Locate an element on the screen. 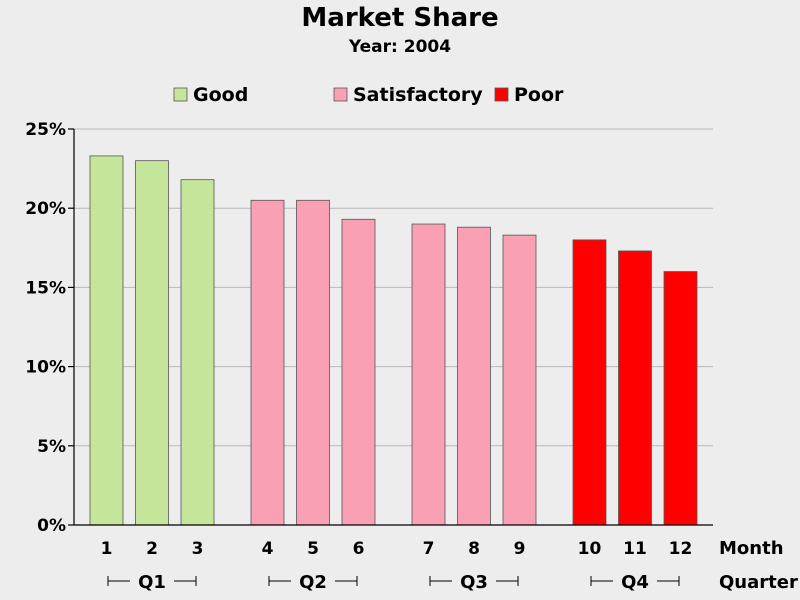 The image size is (800, 600). legend-label-satisfactory: Satisfactory is located at coordinates (418, 95).